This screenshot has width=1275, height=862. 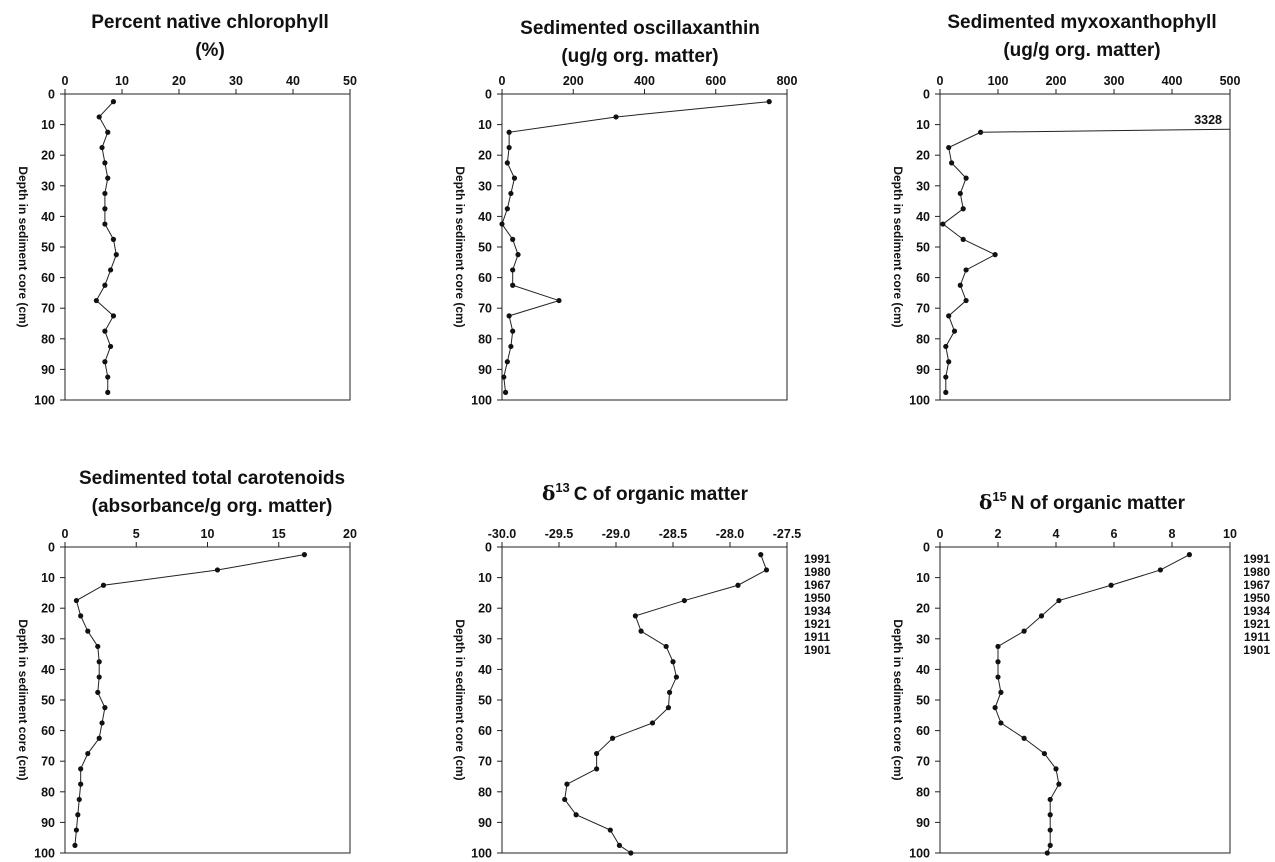 What do you see at coordinates (787, 81) in the screenshot?
I see `x-tick-label: 800` at bounding box center [787, 81].